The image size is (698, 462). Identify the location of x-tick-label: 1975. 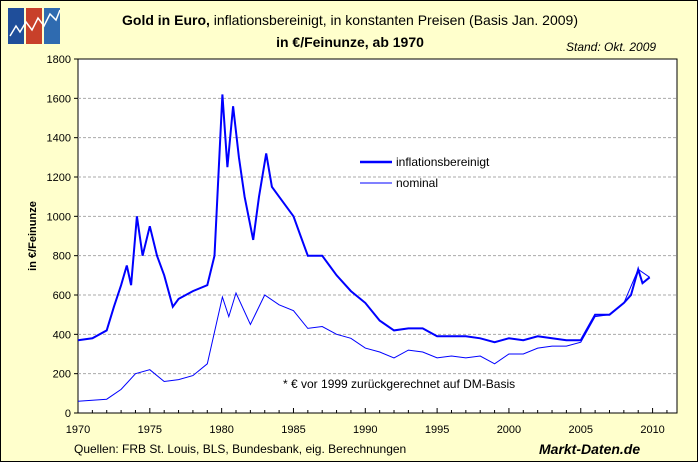
(150, 430).